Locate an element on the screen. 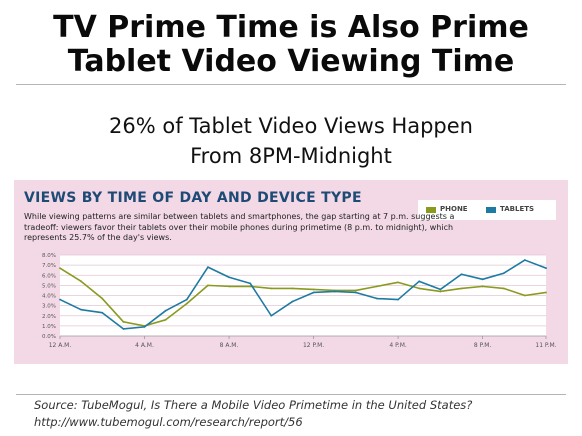 This screenshot has width=582, height=436. x-tick-label: 12 P.M. is located at coordinates (313, 345).